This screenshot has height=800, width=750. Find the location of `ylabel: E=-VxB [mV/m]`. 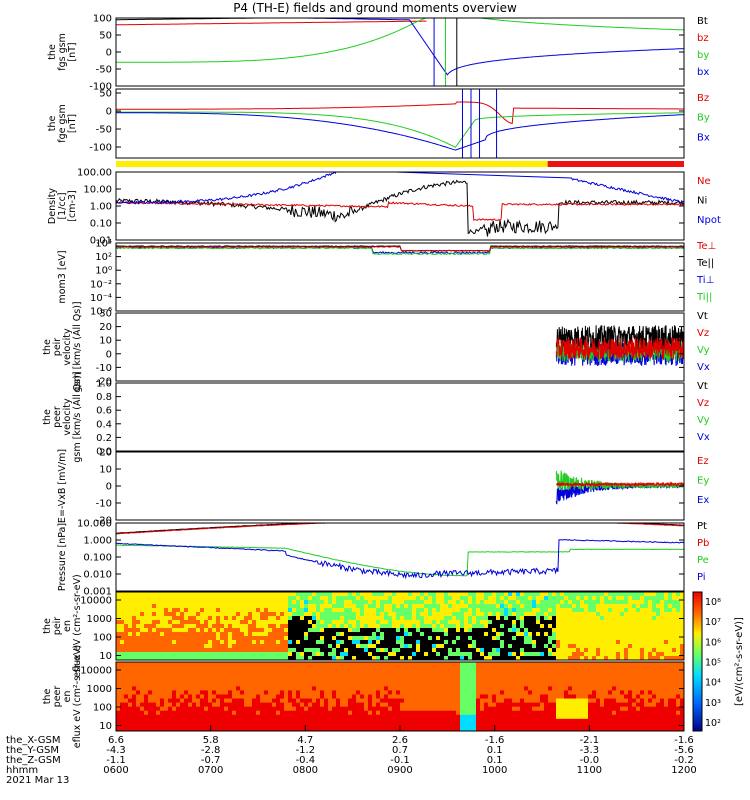

ylabel: E=-VxB [mV/m] is located at coordinates (62, 486).